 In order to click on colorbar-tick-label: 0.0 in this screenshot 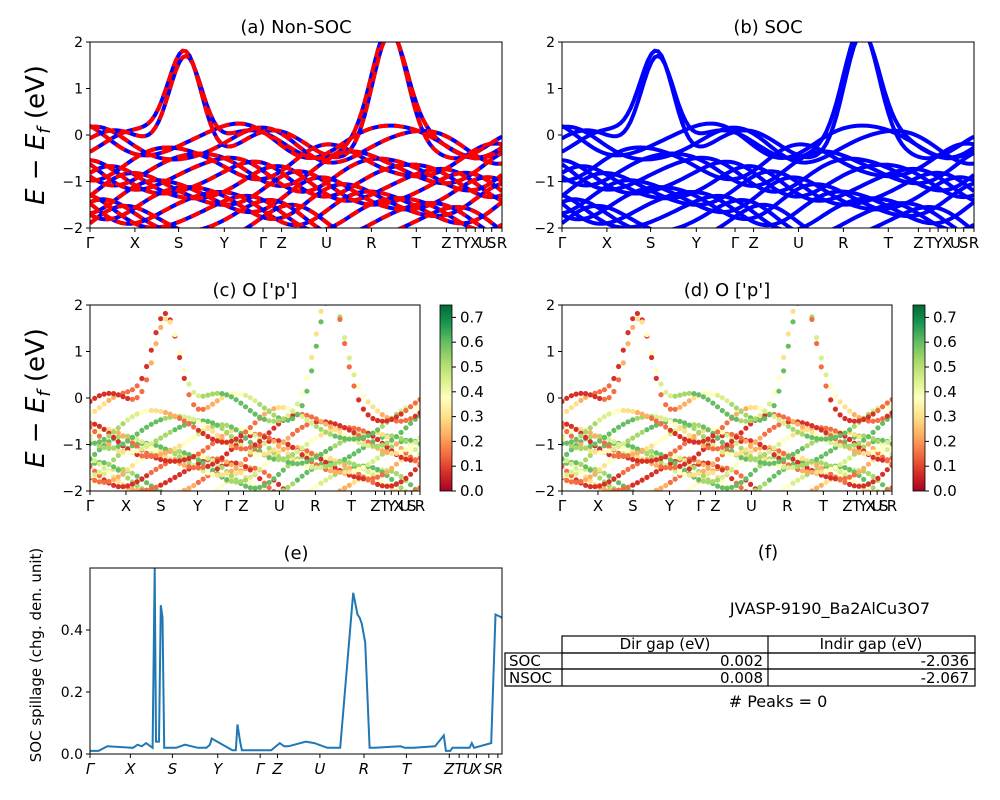, I will do `click(472, 491)`.